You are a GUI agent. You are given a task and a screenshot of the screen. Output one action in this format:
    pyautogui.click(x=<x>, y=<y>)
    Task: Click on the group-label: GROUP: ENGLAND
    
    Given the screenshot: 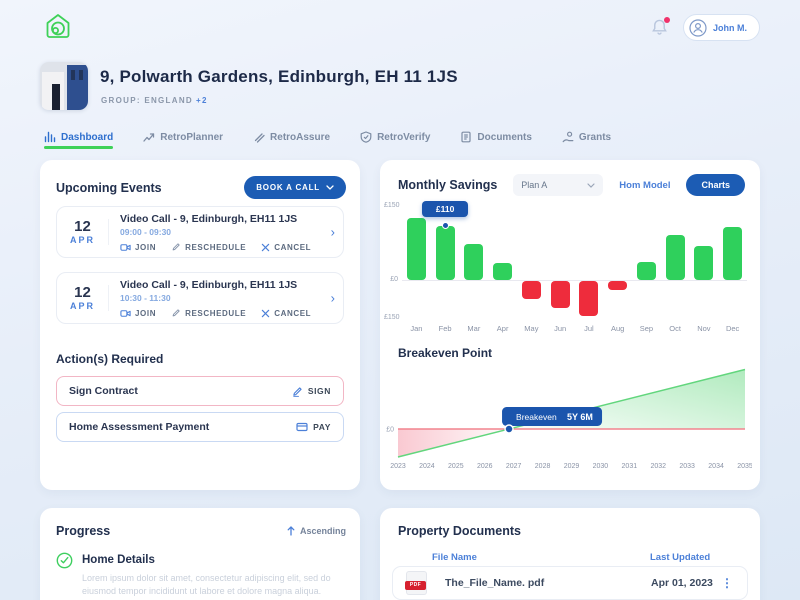 What is the action you would take?
    pyautogui.click(x=147, y=100)
    